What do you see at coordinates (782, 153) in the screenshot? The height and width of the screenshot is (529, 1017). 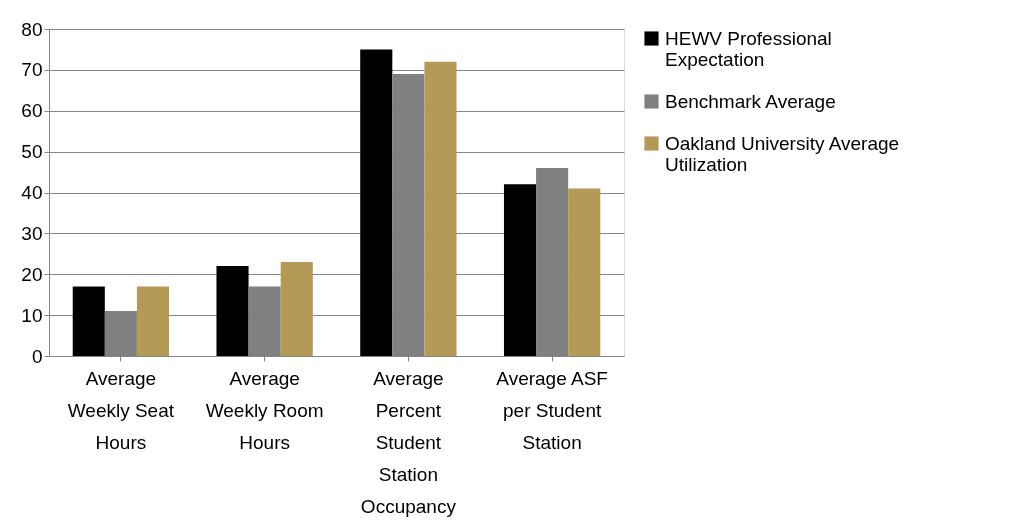 I see `legend-label: Oakland University Average Utilization` at bounding box center [782, 153].